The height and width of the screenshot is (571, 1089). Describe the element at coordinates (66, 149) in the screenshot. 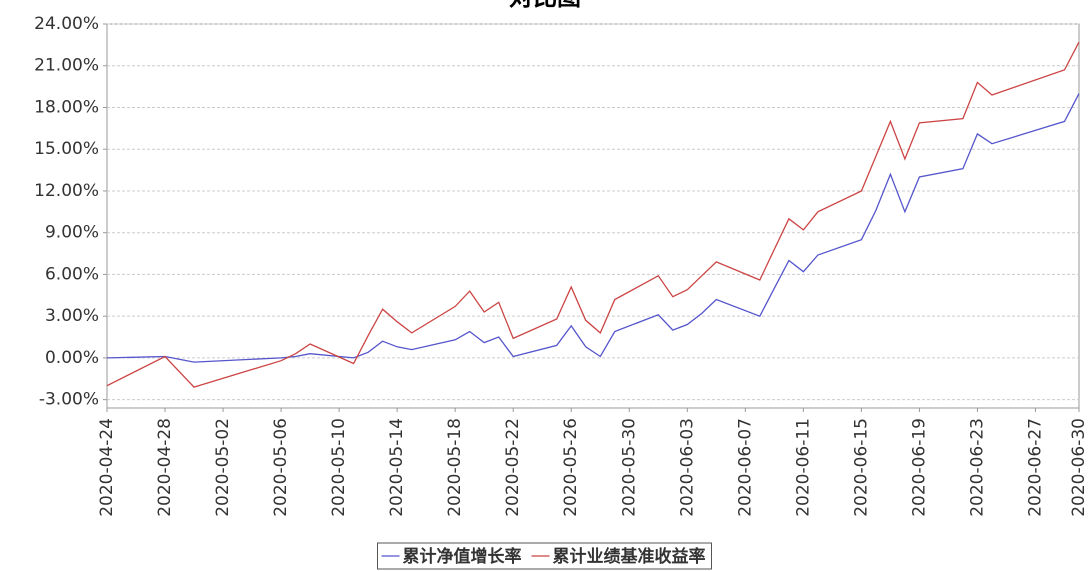

I see `y-tick-label: 15.00%` at that location.